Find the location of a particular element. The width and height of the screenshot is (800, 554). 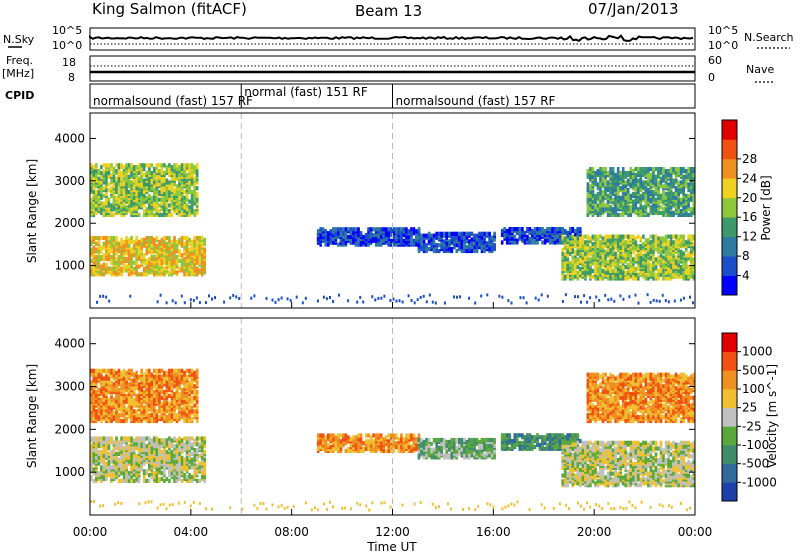

freq-label: Freq. is located at coordinates (19, 60).